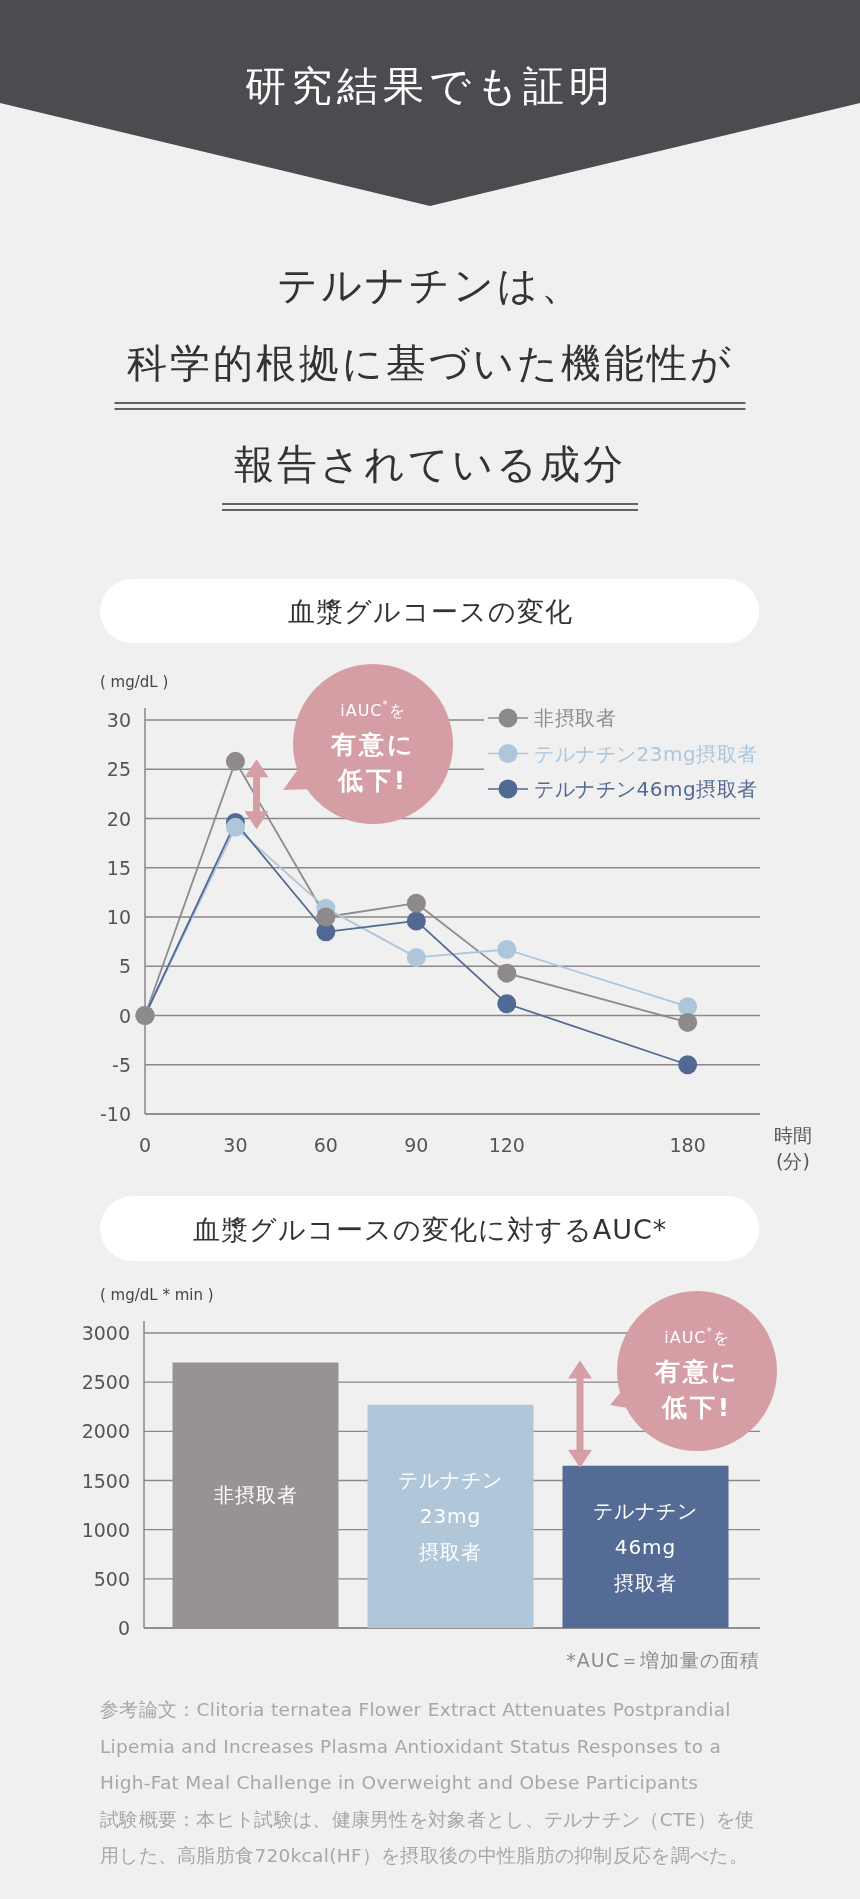 This screenshot has height=1899, width=860. I want to click on y-tick-label: 1000, so click(105, 1529).